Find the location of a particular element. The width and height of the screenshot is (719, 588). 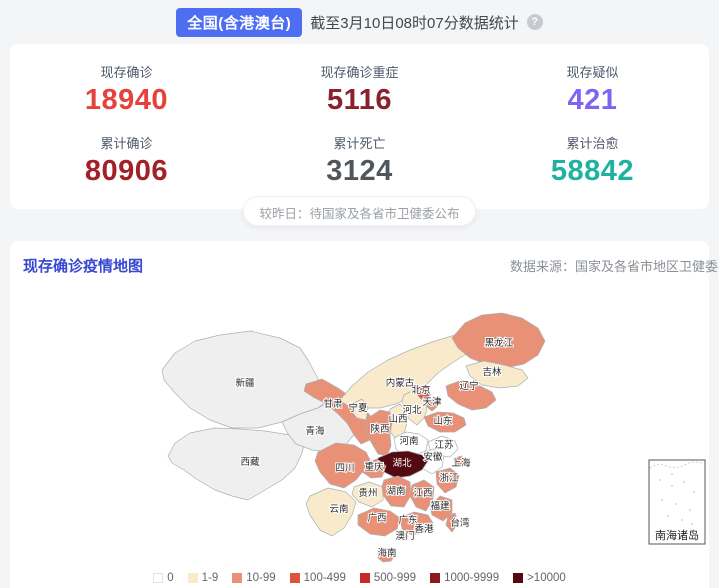

province-liaoning is located at coordinates (471, 395).